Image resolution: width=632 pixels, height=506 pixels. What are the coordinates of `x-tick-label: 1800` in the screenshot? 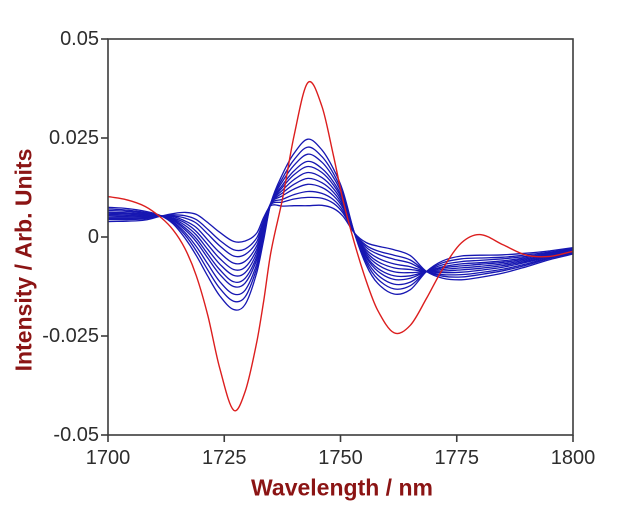 It's located at (573, 458).